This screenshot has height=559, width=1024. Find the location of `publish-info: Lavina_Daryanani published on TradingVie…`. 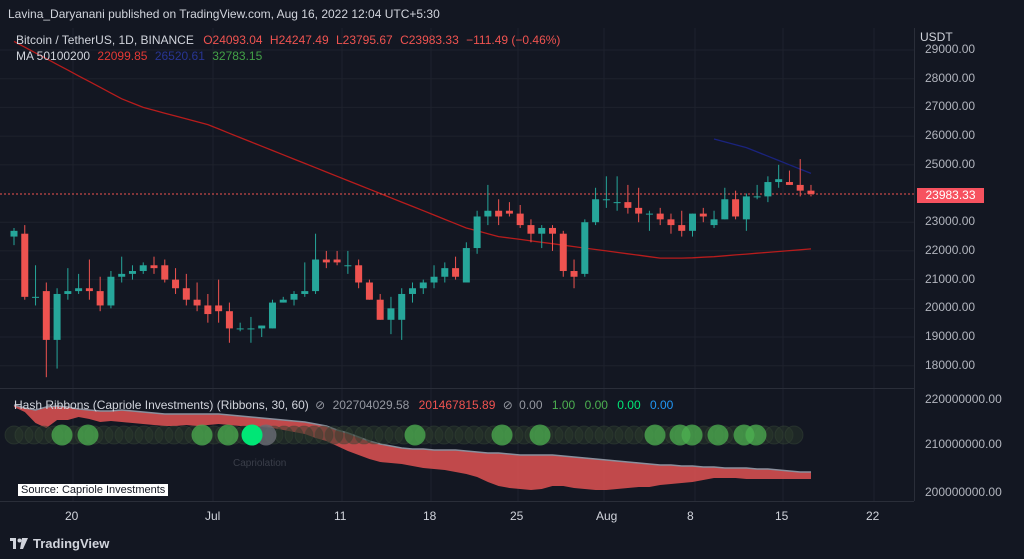

publish-info: Lavina_Daryanani published on TradingVie… is located at coordinates (224, 14).